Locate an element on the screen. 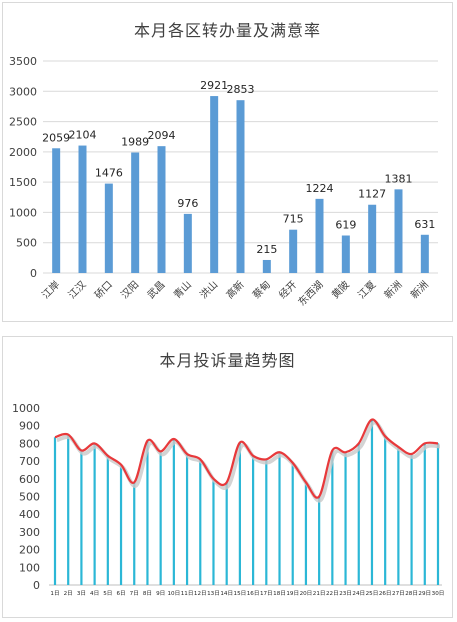 The image size is (457, 622). x-tick-label: 17日 is located at coordinates (266, 593).